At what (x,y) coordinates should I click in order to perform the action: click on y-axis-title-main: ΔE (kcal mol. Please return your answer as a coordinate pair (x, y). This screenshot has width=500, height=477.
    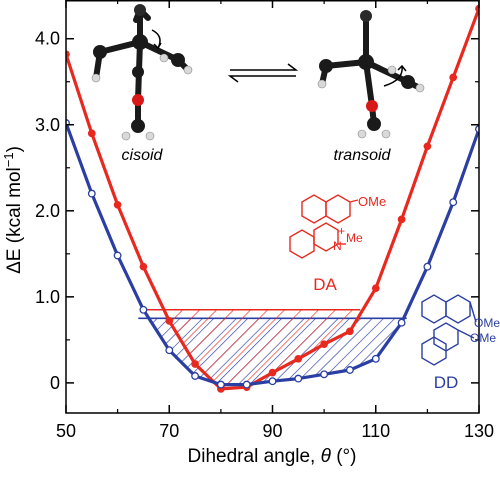
    Looking at the image, I should click on (14, 220).